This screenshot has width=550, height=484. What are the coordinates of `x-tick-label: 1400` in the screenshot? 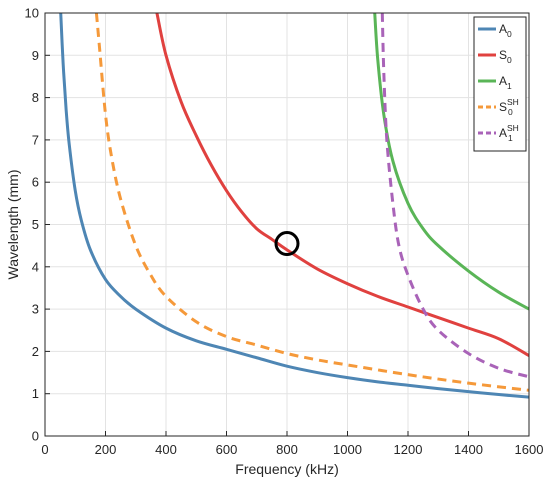 It's located at (468, 449).